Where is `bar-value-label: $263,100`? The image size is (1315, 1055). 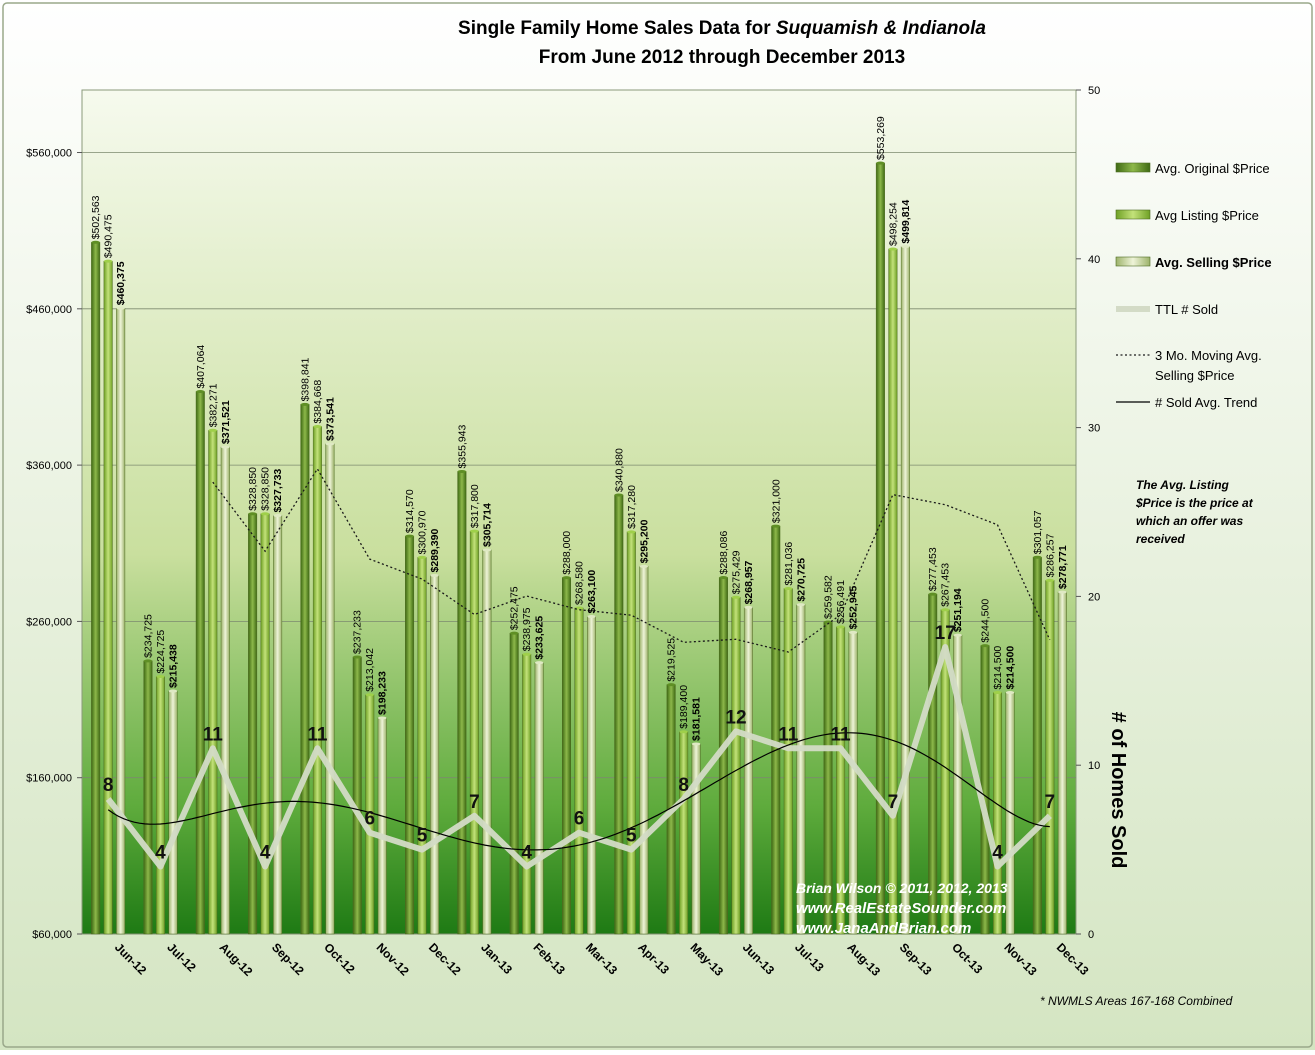 bar-value-label: $263,100 is located at coordinates (592, 592).